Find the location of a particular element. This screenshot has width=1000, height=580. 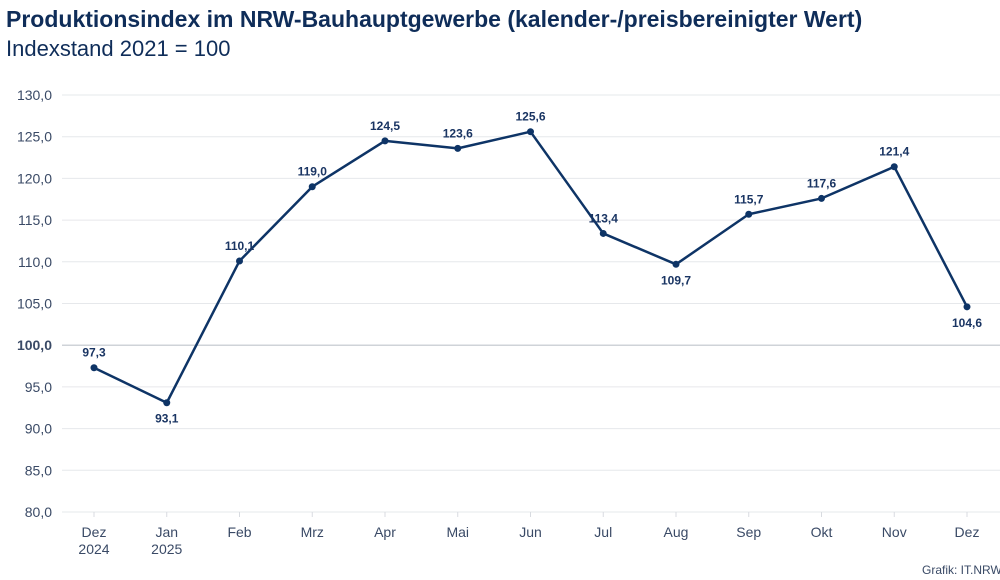

x-tick-label: Aug is located at coordinates (676, 532).